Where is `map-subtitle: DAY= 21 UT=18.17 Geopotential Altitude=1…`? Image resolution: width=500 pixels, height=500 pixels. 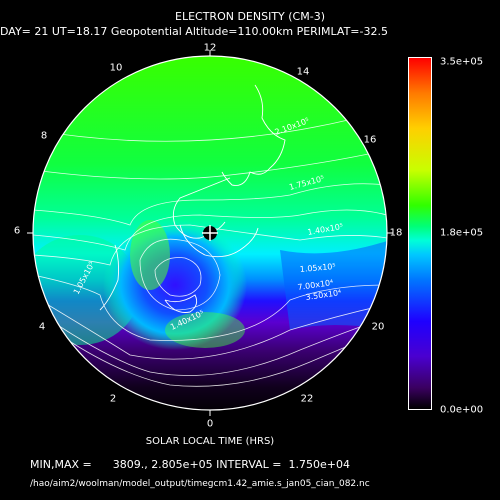
map-subtitle: DAY= 21 UT=18.17 Geopotential Altitude=1… is located at coordinates (194, 31).